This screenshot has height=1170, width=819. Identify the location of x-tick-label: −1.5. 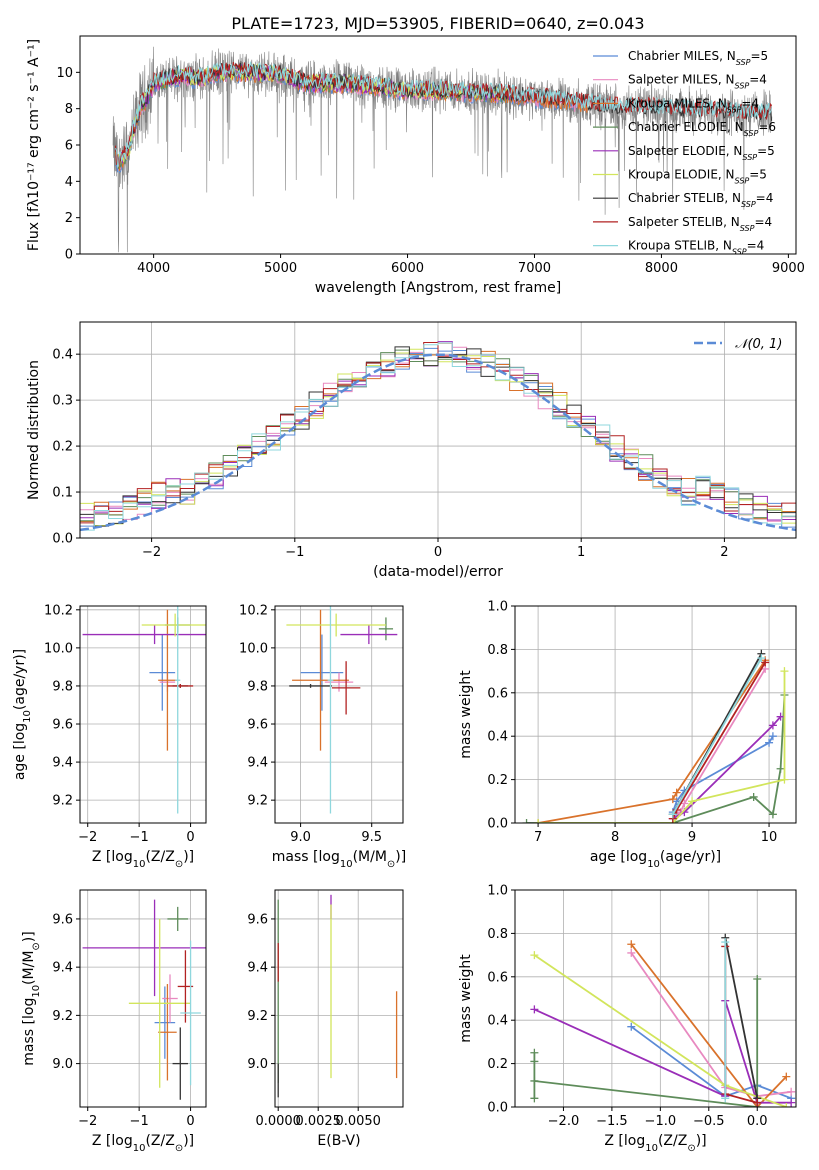
(612, 1121).